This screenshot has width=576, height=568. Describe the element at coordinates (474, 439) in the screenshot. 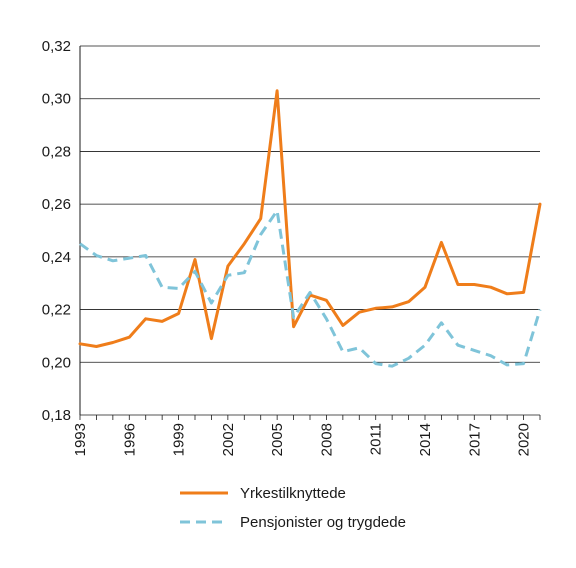

I see `x-tick-label: 2017` at that location.